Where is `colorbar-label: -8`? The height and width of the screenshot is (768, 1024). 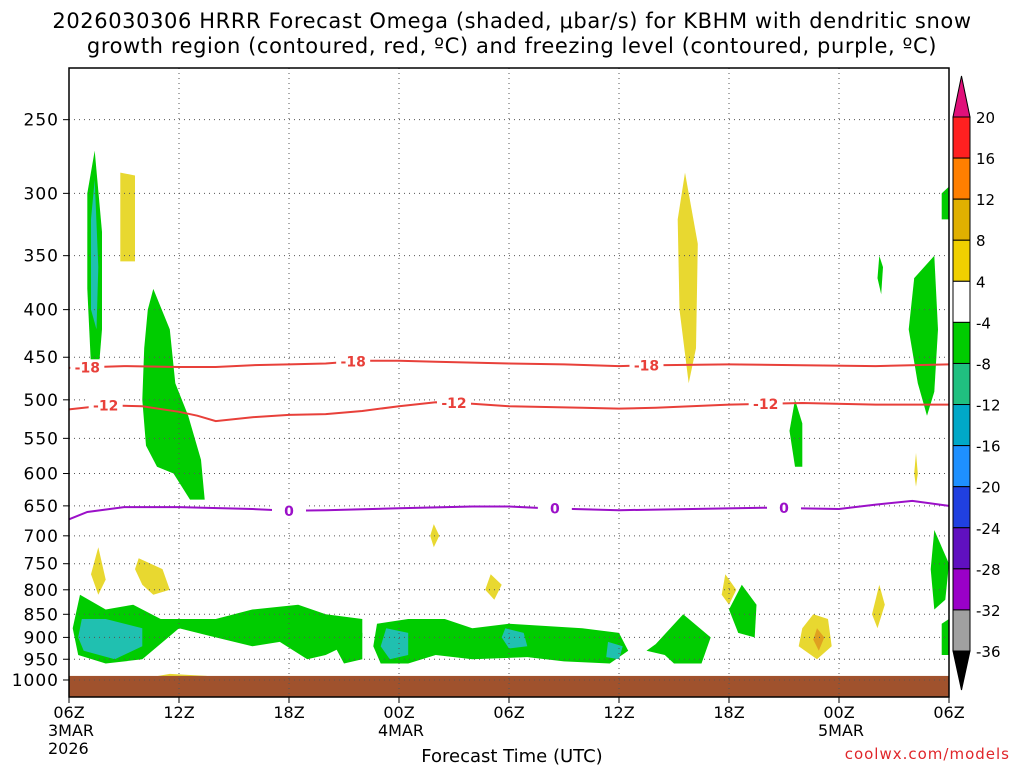 colorbar-label: -8 is located at coordinates (983, 364).